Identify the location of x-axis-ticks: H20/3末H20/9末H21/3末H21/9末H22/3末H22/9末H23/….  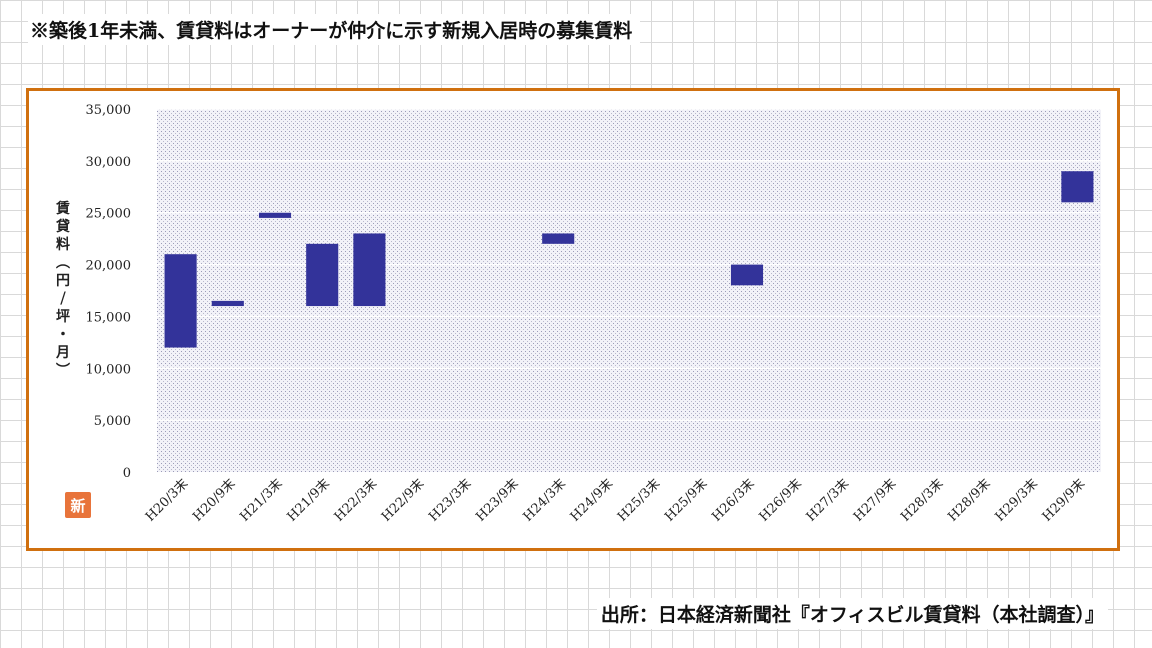
(615, 500).